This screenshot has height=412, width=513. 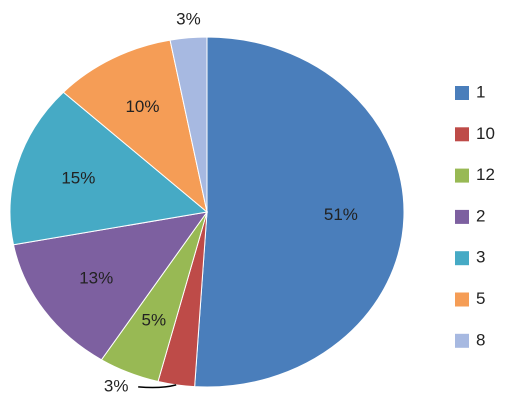 What do you see at coordinates (96, 277) in the screenshot?
I see `data-label: 13%` at bounding box center [96, 277].